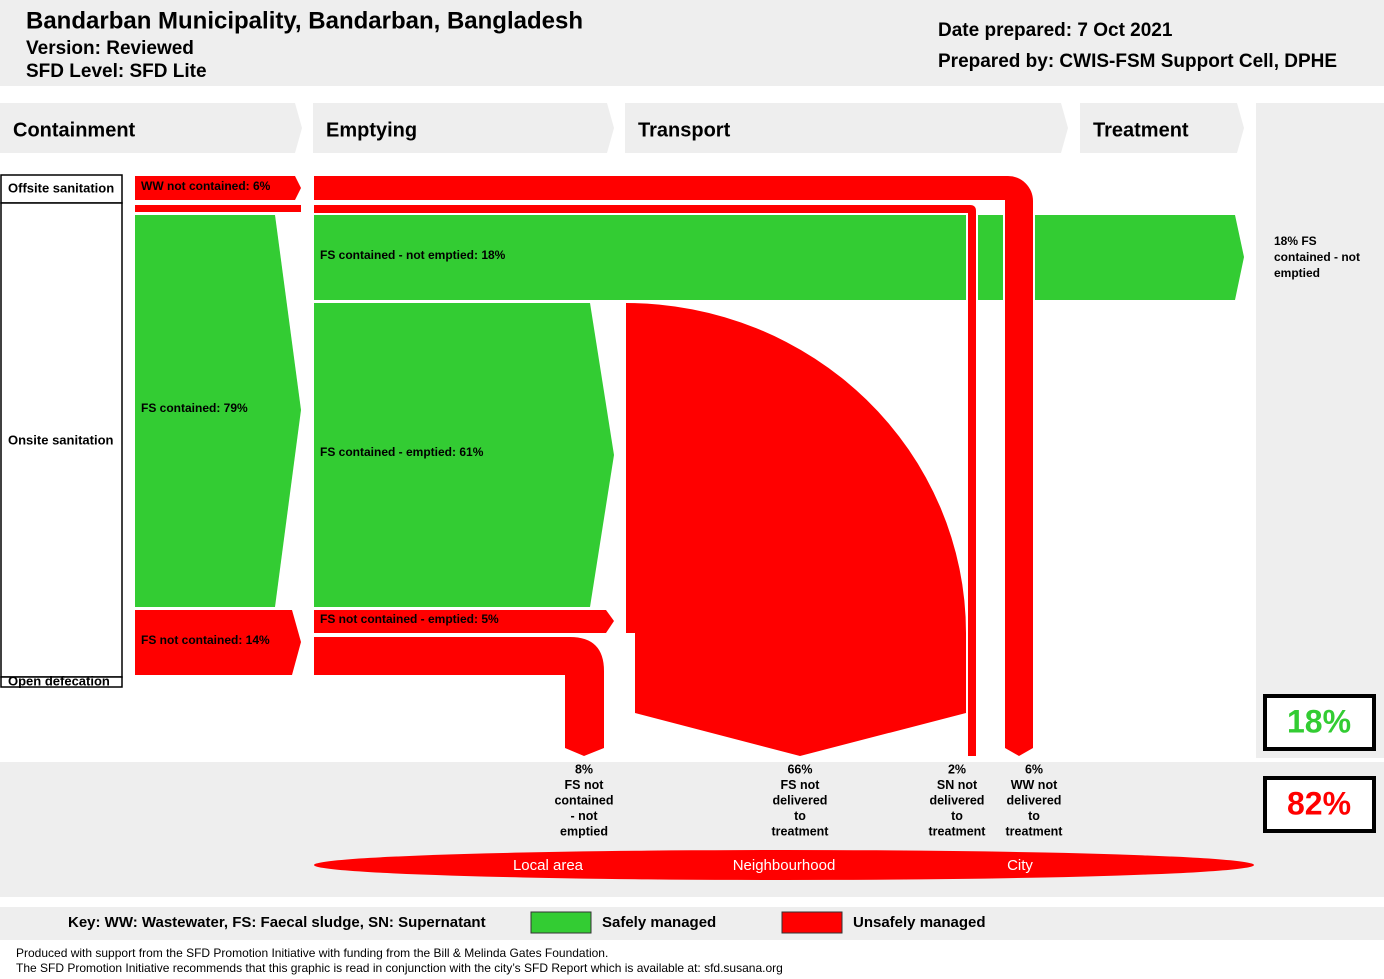  I want to click on unsafe-total: 82%, so click(1319, 803).